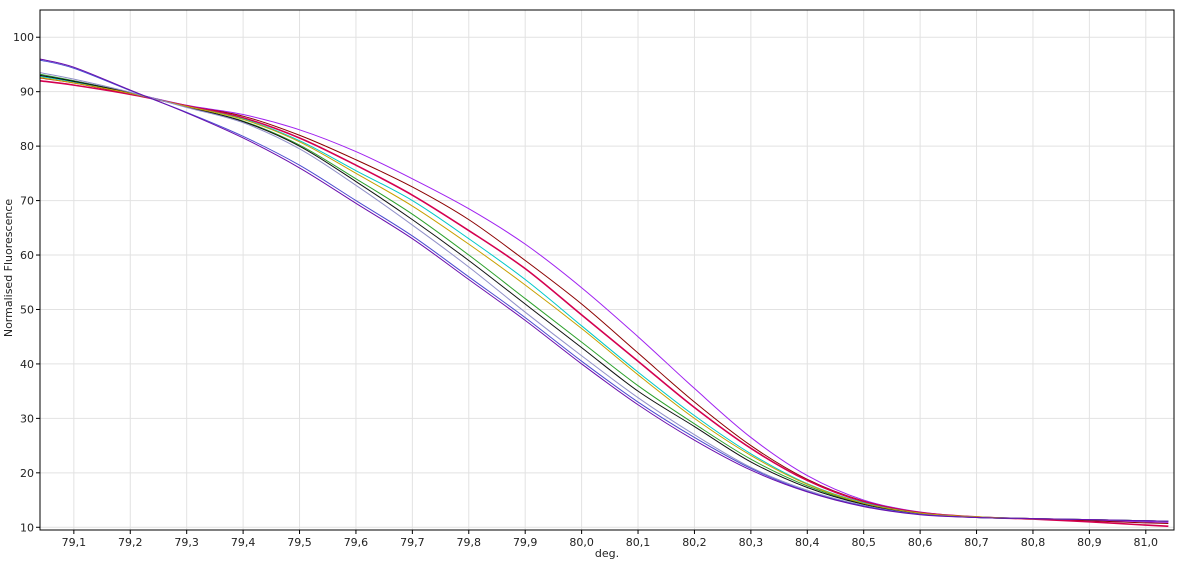  I want to click on x-tick-label: 79,7, so click(412, 542).